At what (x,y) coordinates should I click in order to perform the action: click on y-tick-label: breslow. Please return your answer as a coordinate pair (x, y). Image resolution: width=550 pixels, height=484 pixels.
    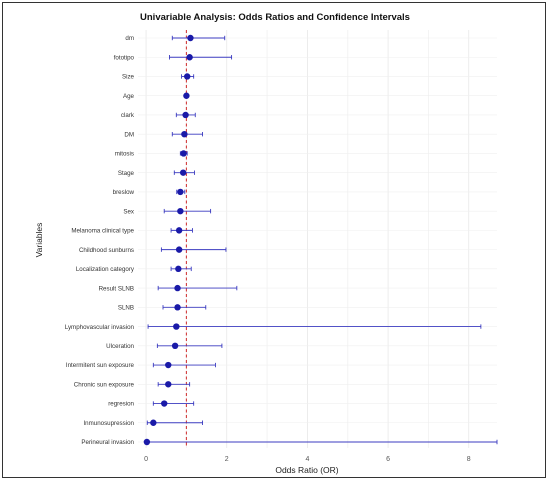
    Looking at the image, I should click on (124, 192).